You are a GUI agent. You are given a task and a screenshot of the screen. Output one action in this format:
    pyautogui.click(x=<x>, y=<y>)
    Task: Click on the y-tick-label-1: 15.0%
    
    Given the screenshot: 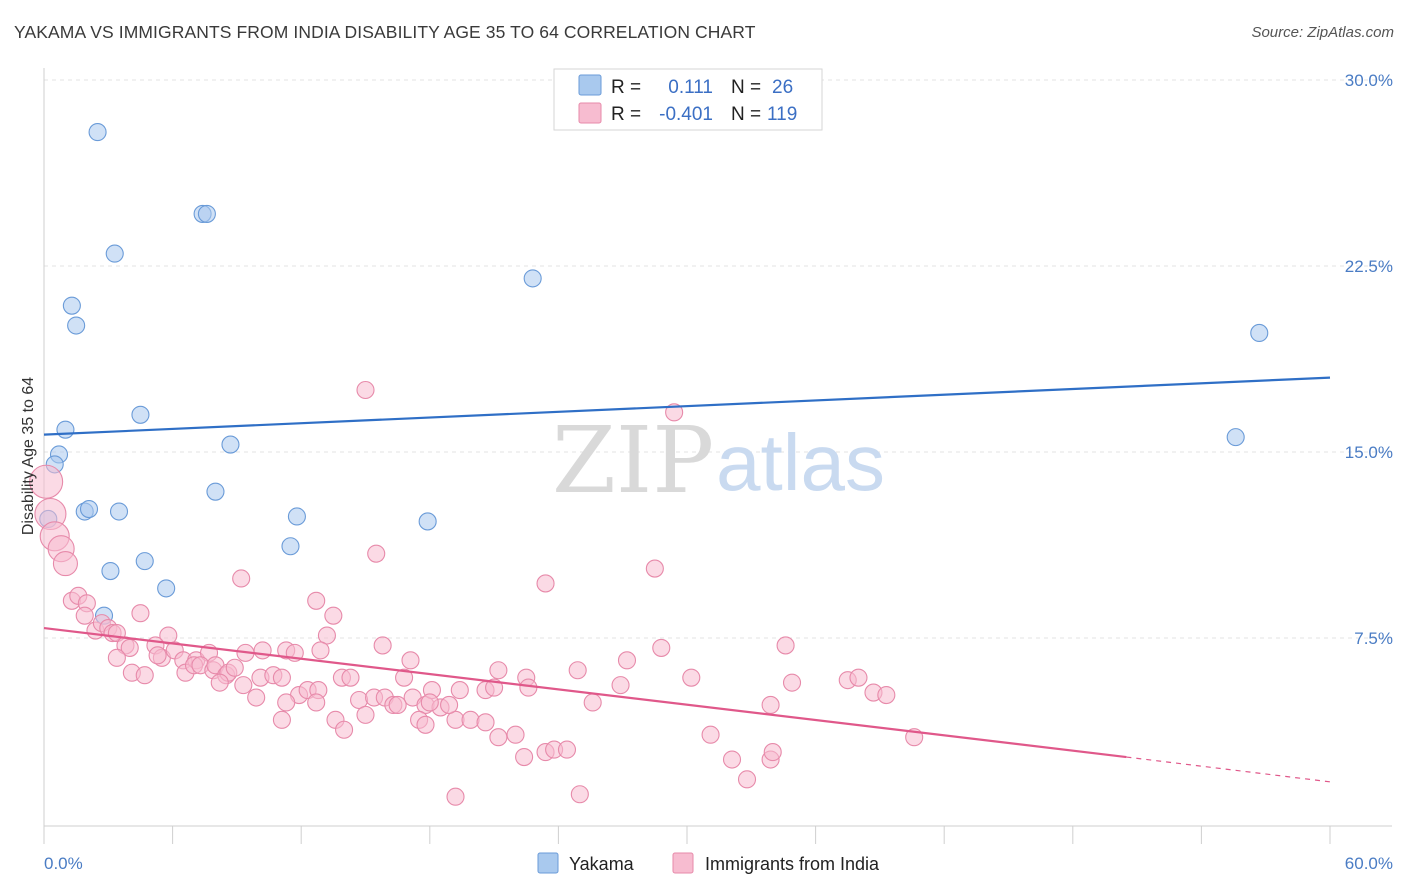 What is the action you would take?
    pyautogui.click(x=1369, y=452)
    